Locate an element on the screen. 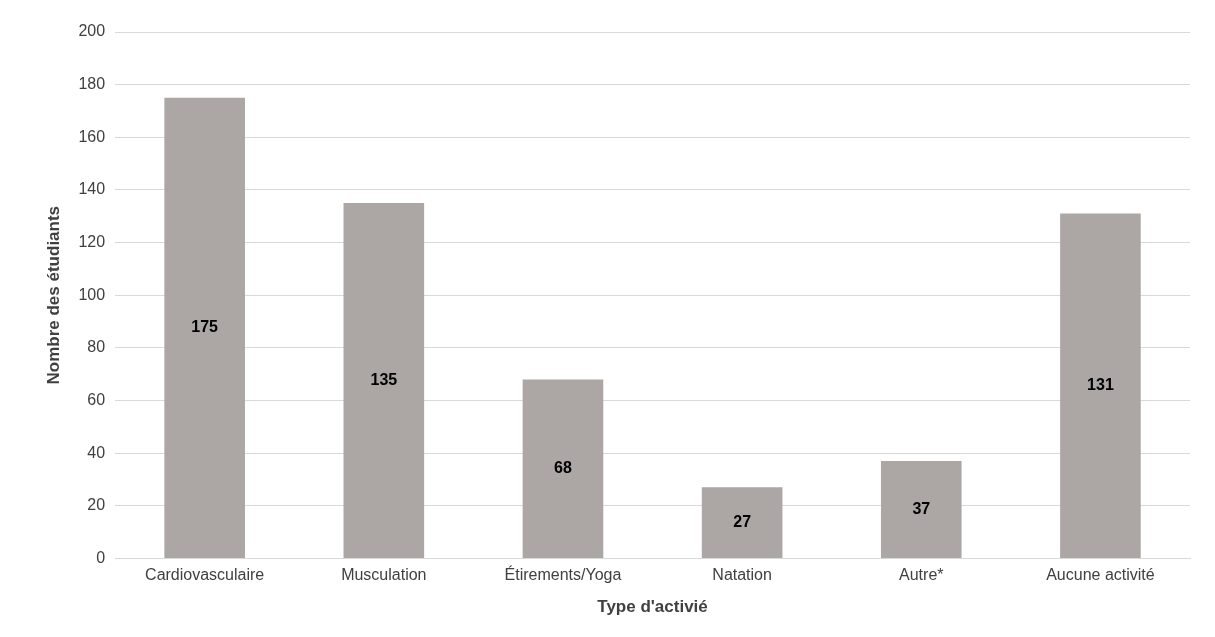  y-tick-label: 180 is located at coordinates (92, 84).